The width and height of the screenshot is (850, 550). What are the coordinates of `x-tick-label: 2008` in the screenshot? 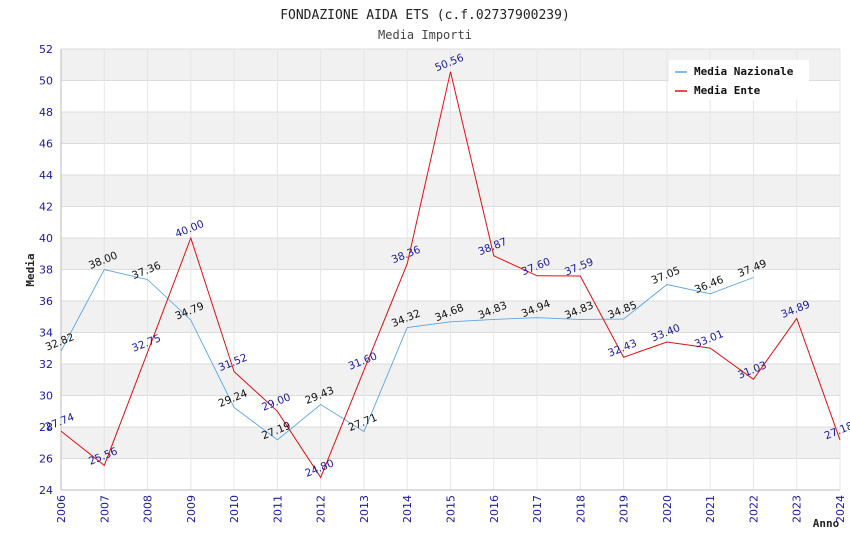 It's located at (148, 509).